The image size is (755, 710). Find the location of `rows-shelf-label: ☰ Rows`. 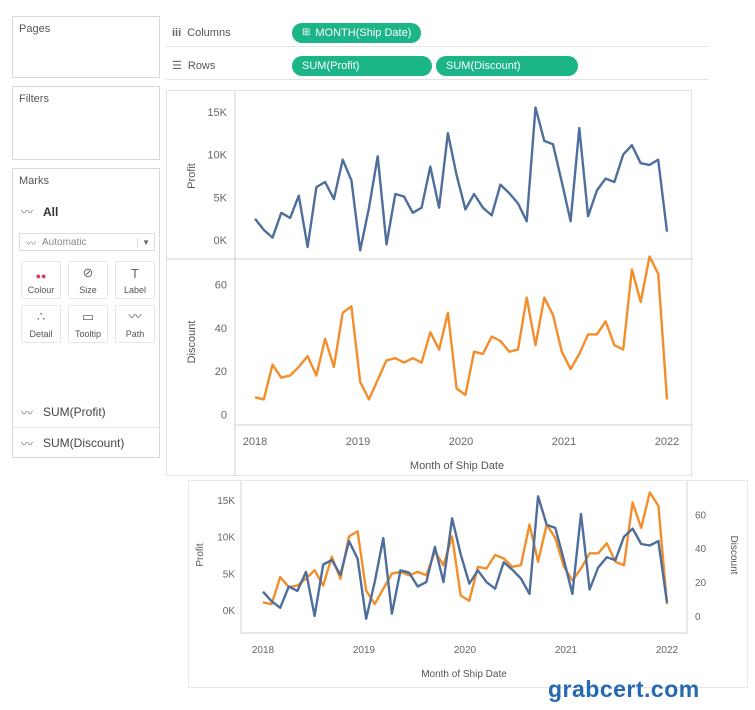

rows-shelf-label: ☰ Rows is located at coordinates (227, 66).